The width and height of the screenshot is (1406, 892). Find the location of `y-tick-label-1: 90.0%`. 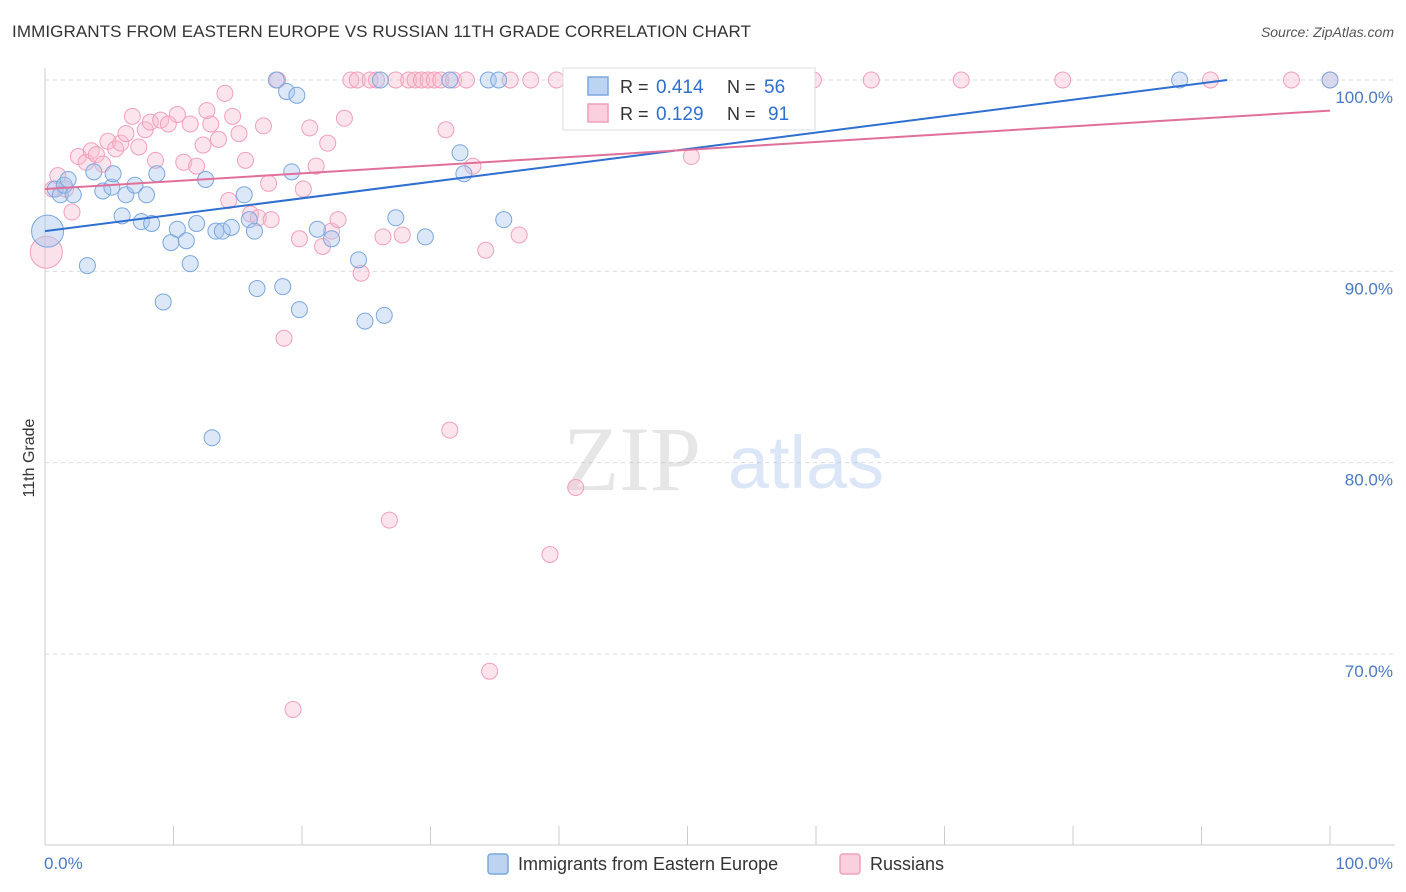

y-tick-label-1: 90.0% is located at coordinates (1369, 288).